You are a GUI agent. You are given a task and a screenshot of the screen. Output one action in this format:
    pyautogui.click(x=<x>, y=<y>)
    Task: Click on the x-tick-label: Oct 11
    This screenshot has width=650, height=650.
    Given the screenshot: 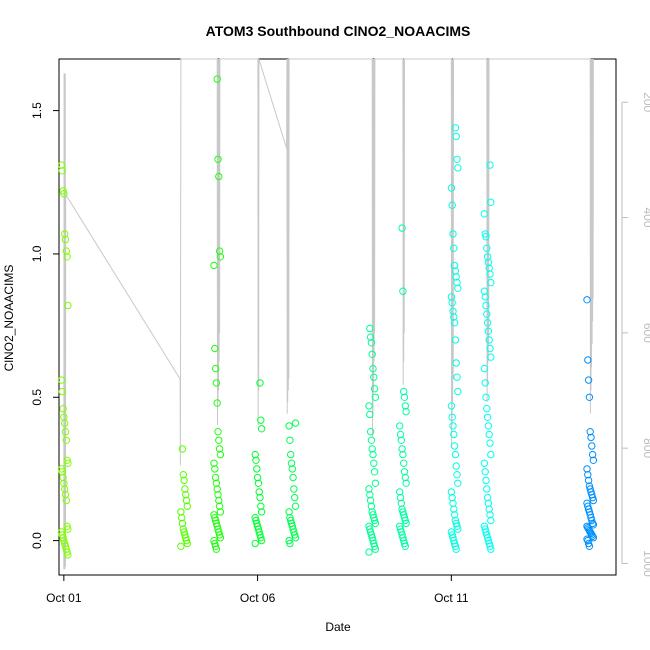 What is the action you would take?
    pyautogui.click(x=451, y=598)
    